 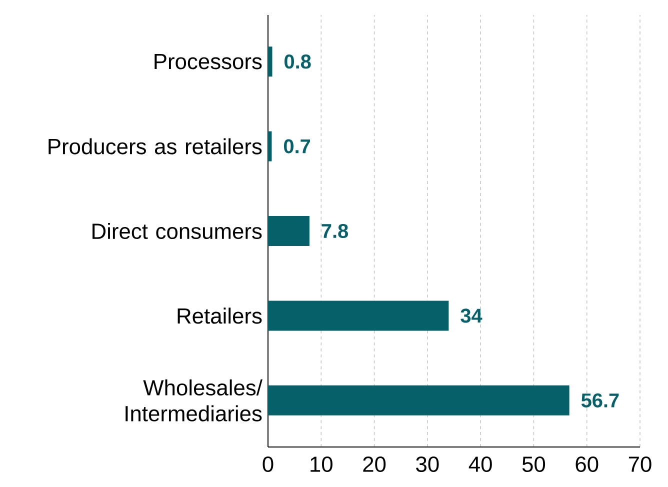 I want to click on x-tick-label: 40, so click(x=480, y=464).